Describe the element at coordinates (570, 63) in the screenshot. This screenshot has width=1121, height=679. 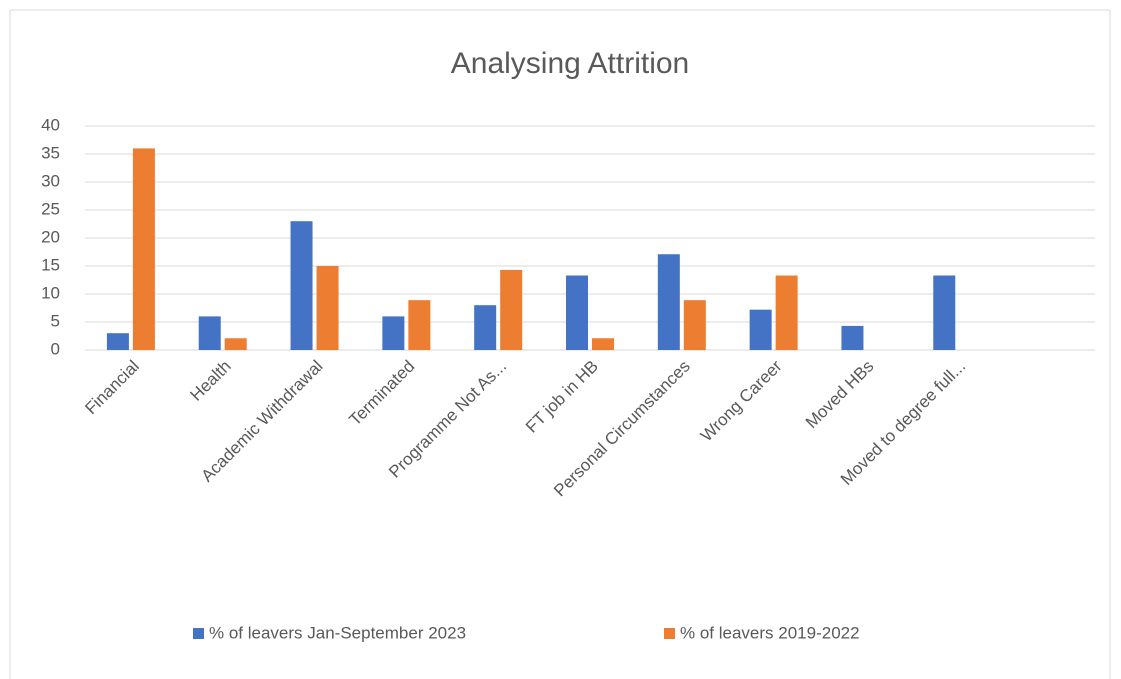
I see `chart-title: Analysing Attrition` at that location.